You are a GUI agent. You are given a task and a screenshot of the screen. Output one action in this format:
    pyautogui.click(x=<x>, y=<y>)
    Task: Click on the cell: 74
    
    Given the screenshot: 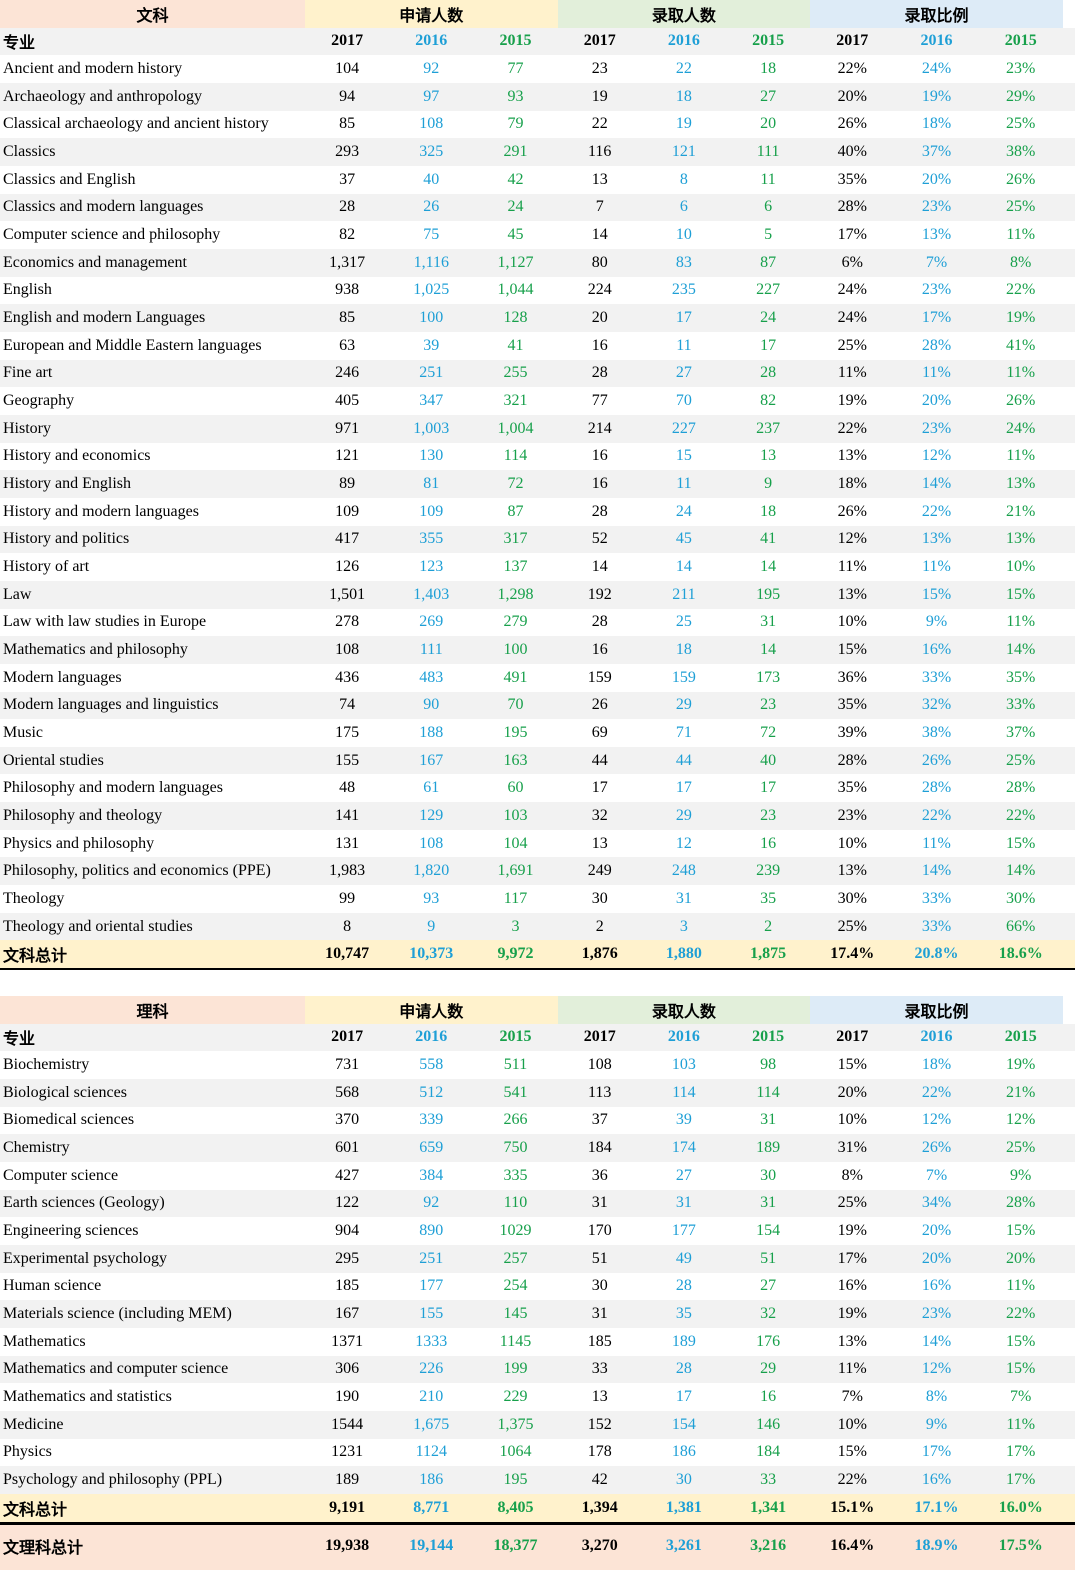 What is the action you would take?
    pyautogui.click(x=347, y=705)
    